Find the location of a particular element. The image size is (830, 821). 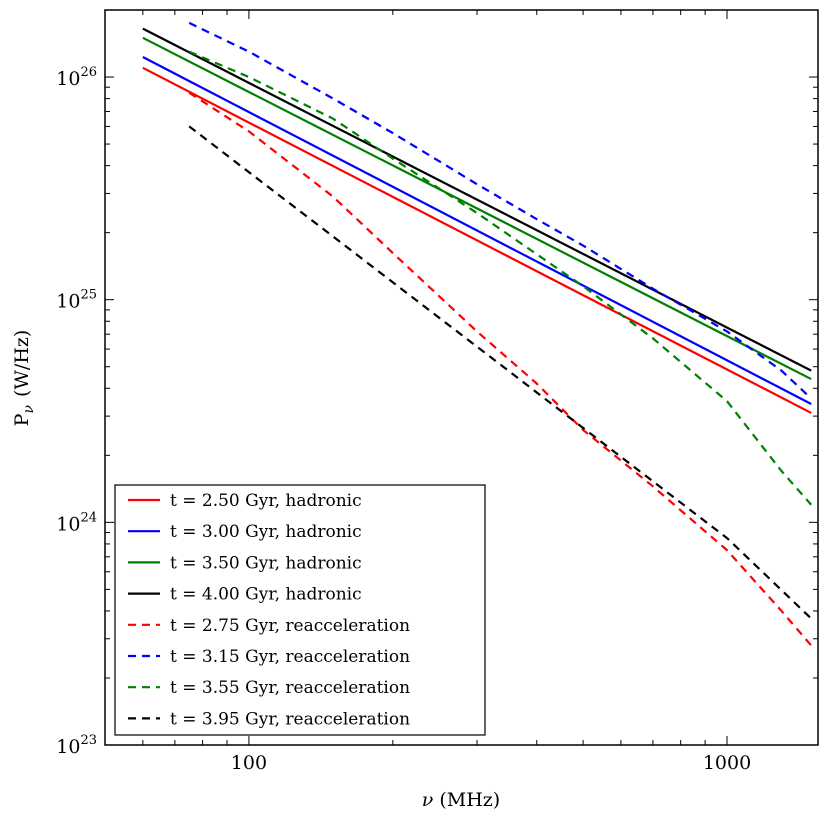

y-axis-label: Pν (W/Hz) is located at coordinates (24, 378).